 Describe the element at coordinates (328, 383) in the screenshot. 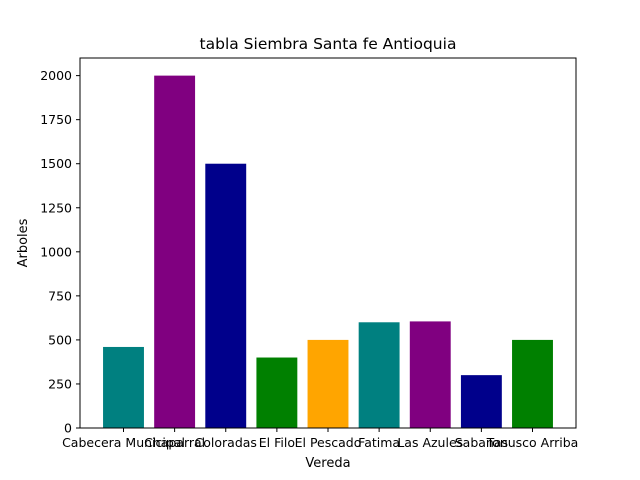

I see `bar-el-pescado` at that location.